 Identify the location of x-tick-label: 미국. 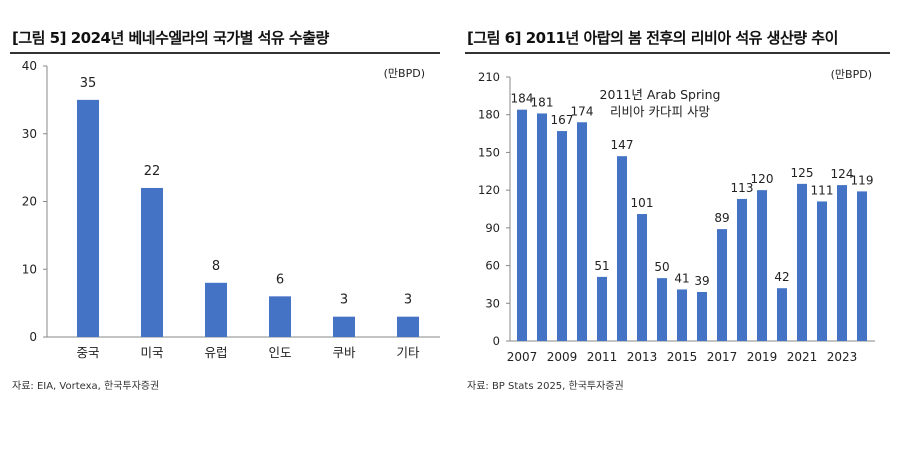
(151, 352).